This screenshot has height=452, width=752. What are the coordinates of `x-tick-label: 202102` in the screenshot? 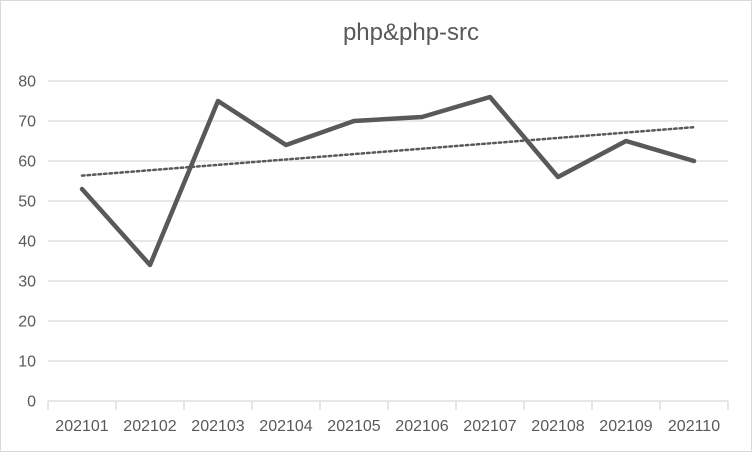 It's located at (149, 426).